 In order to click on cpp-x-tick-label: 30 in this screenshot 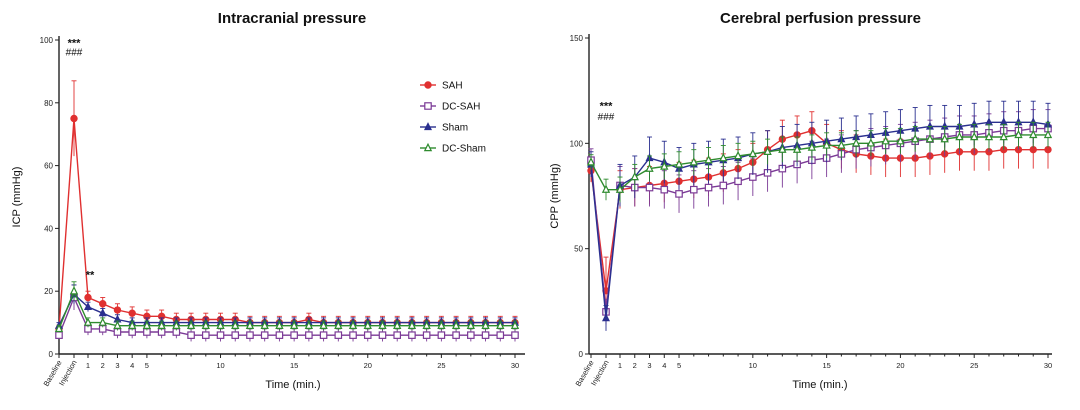, I will do `click(1048, 365)`.